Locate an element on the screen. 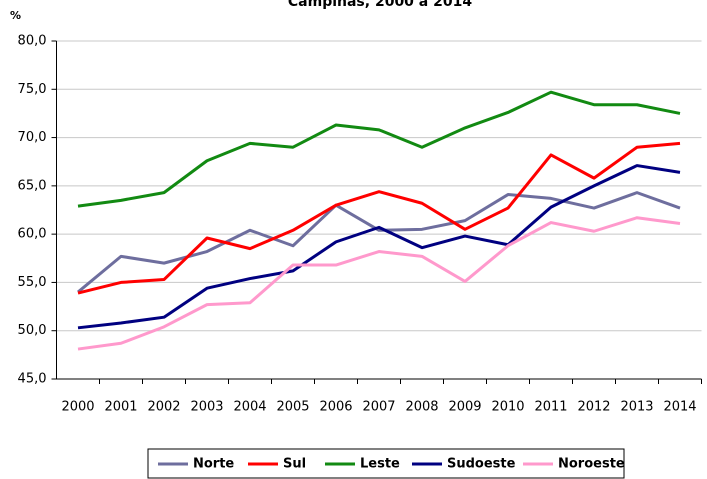  x-tick-label: 2007 is located at coordinates (378, 407).